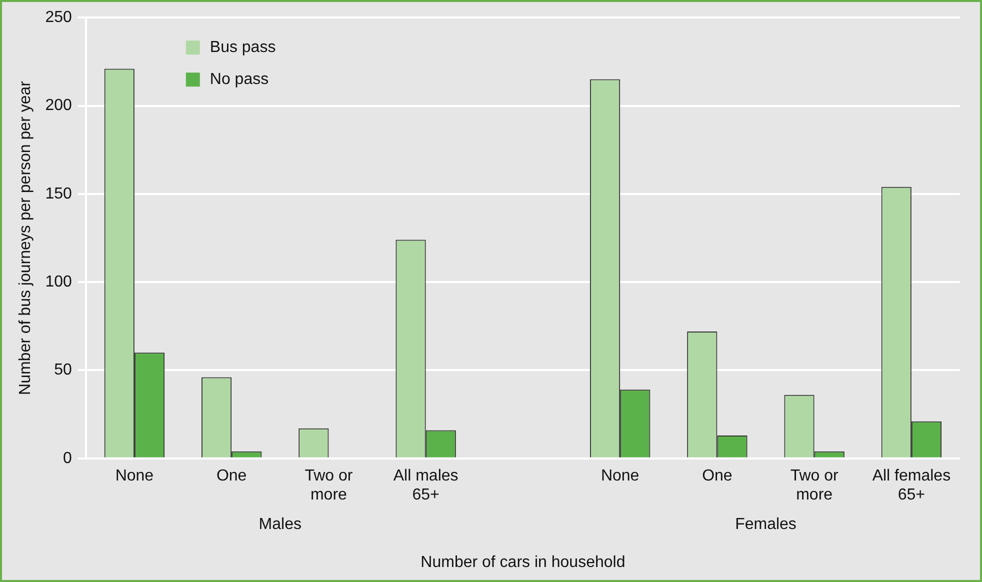  Describe the element at coordinates (63, 370) in the screenshot. I see `y-tick-label: 50` at that location.